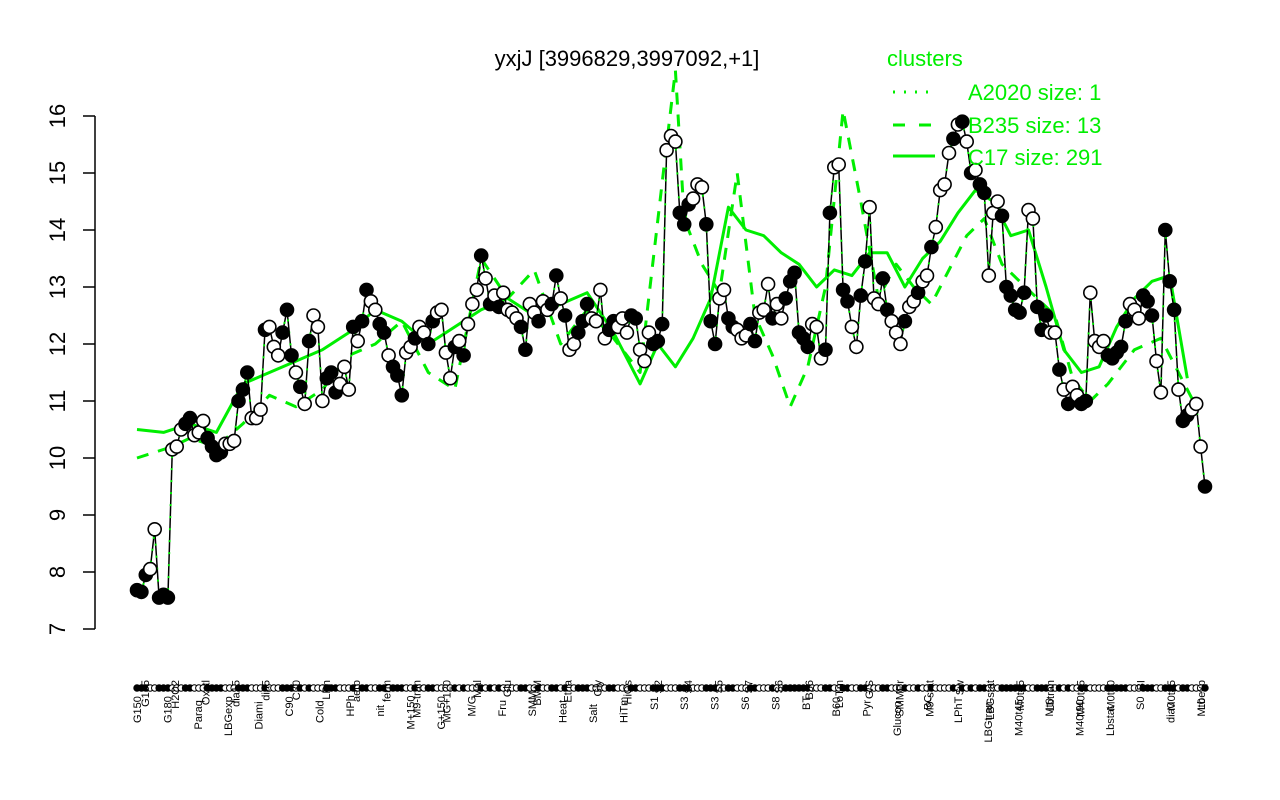 The image size is (1280, 800). What do you see at coordinates (57, 458) in the screenshot?
I see `y-tick-label: 10` at bounding box center [57, 458].